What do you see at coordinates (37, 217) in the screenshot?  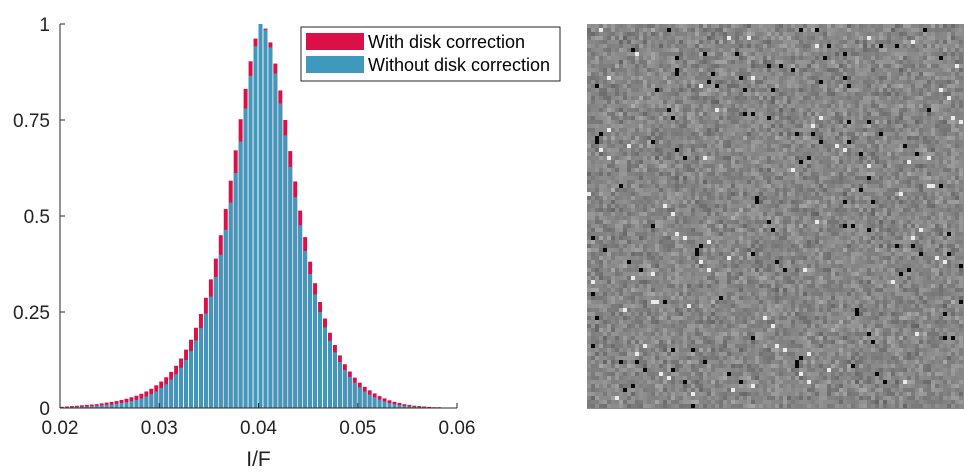 I see `y-tick-label: 0.5` at bounding box center [37, 217].